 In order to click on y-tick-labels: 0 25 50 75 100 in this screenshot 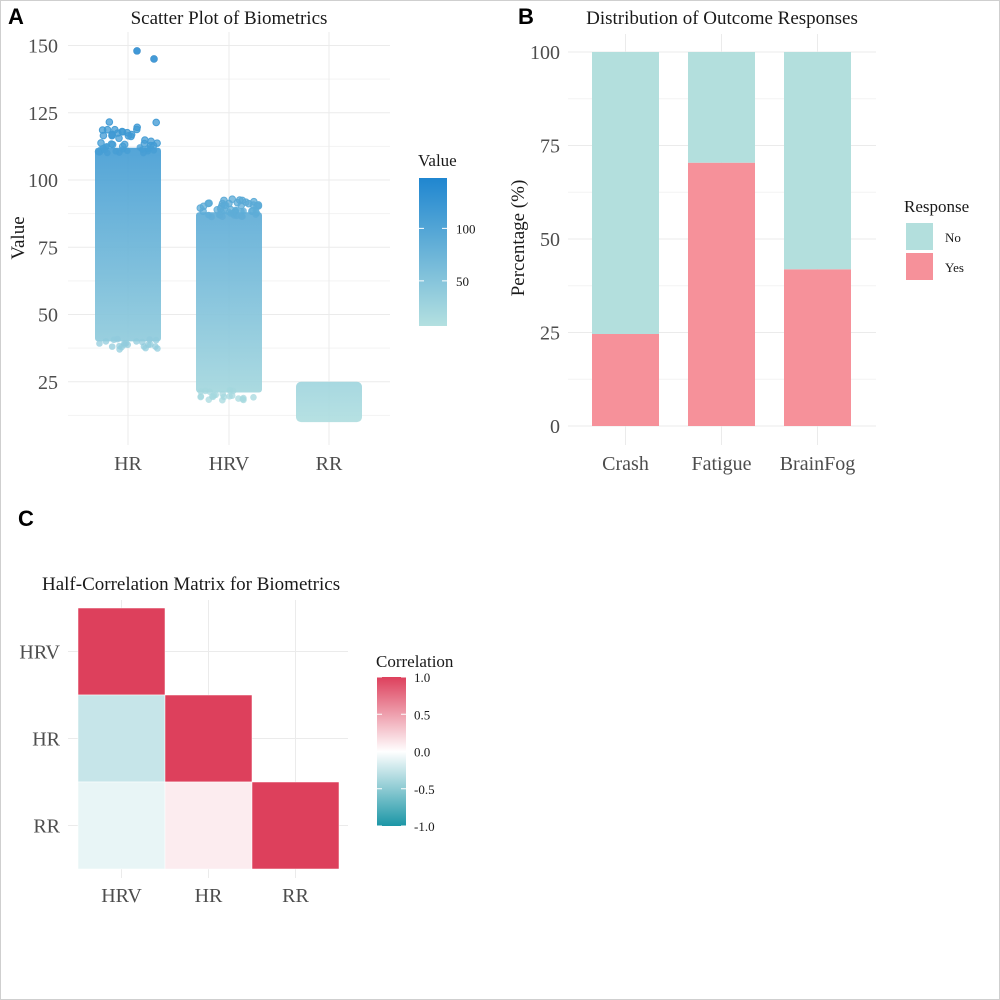, I will do `click(545, 240)`.